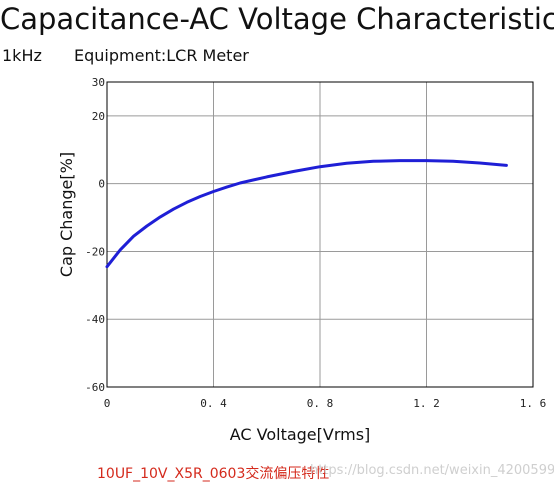 This screenshot has height=491, width=554. I want to click on y-axis-label: Cap Change[%], so click(66, 214).